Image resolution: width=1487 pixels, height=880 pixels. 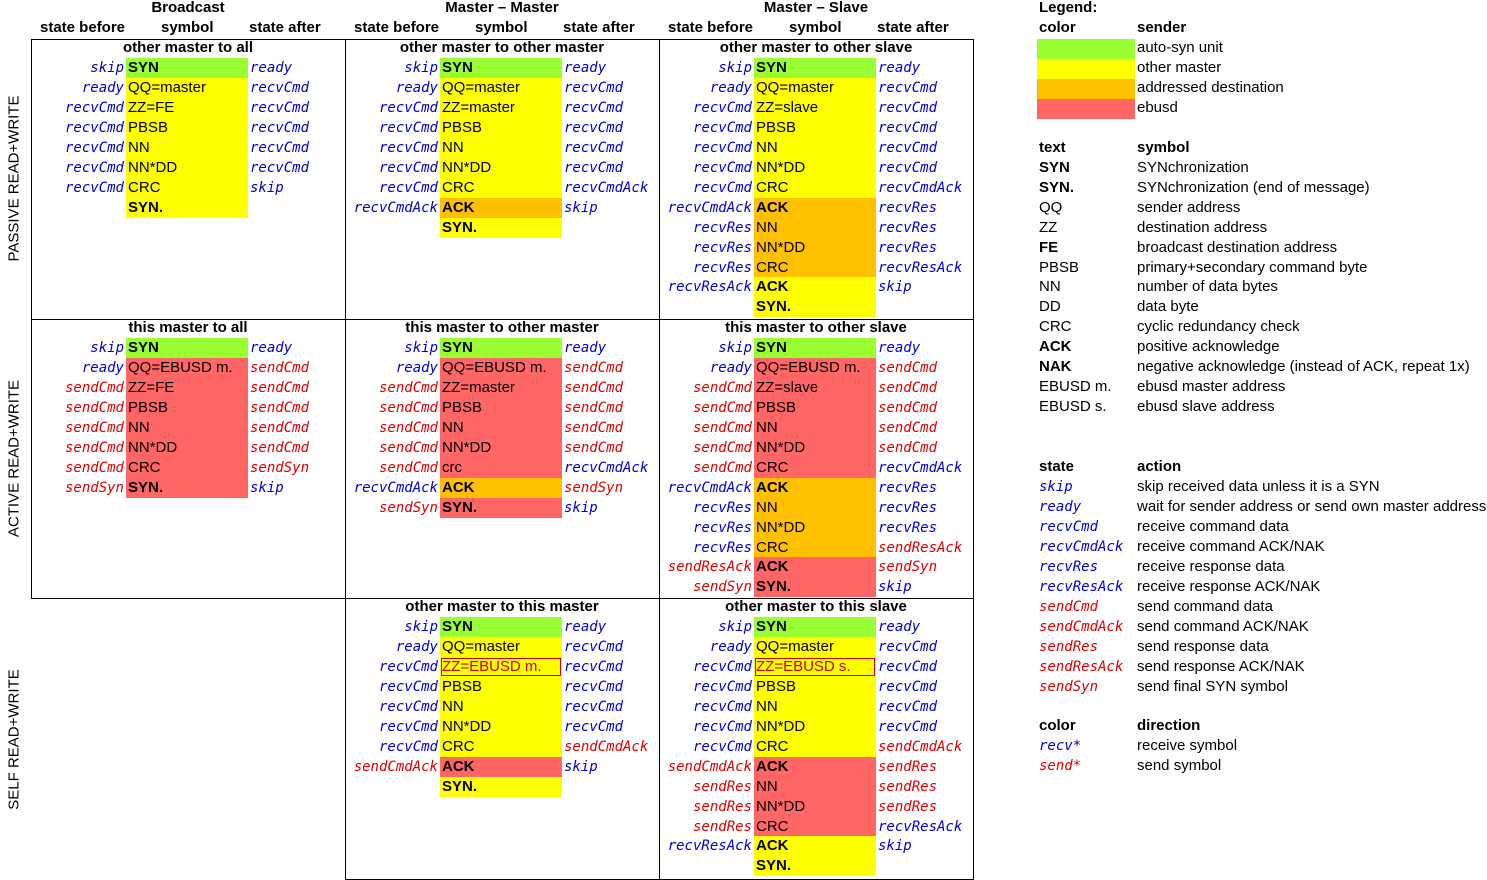 What do you see at coordinates (920, 267) in the screenshot?
I see `state-after: recvResAck` at bounding box center [920, 267].